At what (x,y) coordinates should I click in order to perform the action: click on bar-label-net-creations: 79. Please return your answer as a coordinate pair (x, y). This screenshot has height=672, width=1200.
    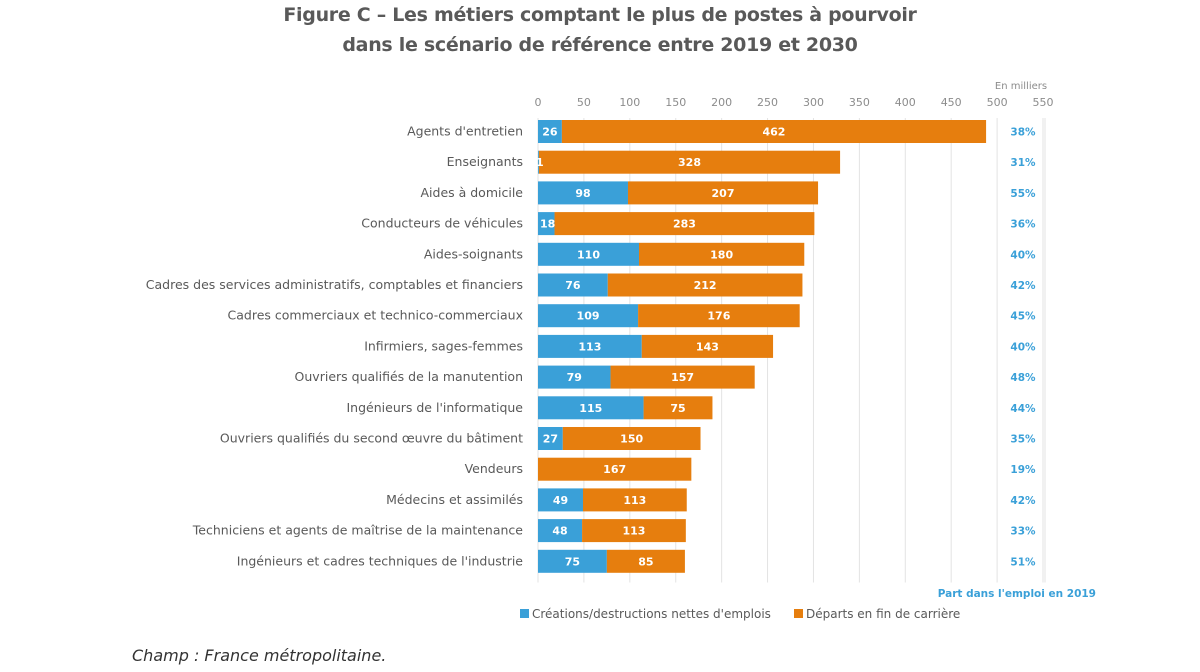
    Looking at the image, I should click on (574, 377).